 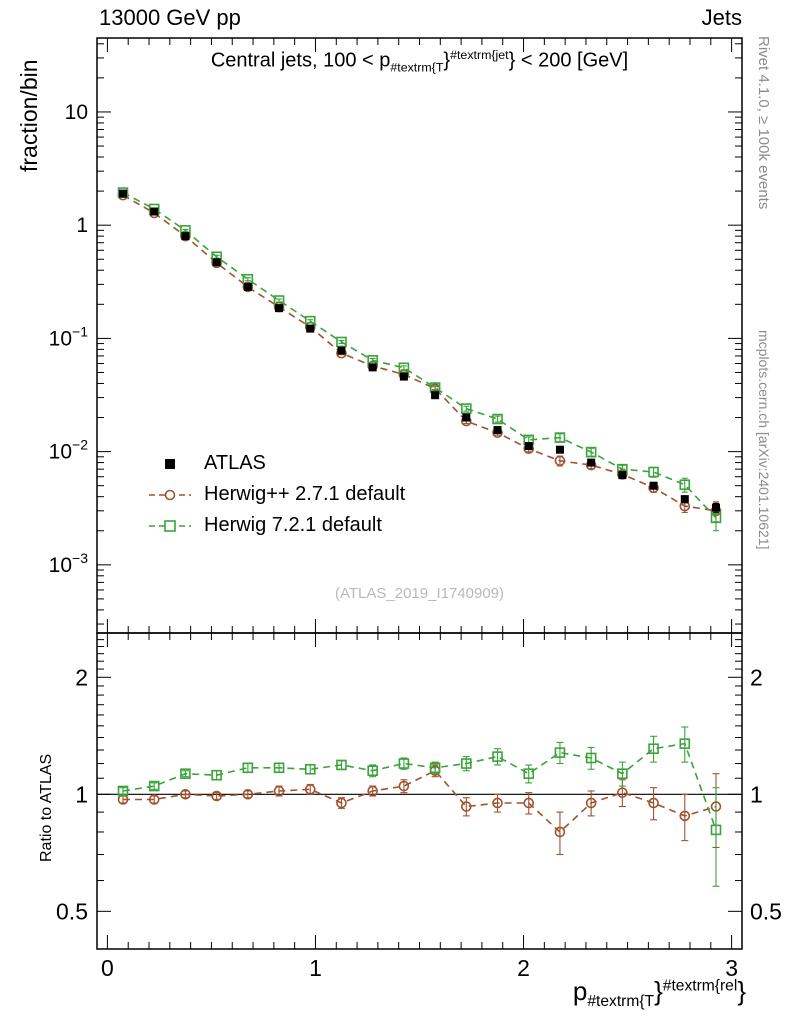 I want to click on ratio-y-tick-label: 2, so click(x=81, y=677).